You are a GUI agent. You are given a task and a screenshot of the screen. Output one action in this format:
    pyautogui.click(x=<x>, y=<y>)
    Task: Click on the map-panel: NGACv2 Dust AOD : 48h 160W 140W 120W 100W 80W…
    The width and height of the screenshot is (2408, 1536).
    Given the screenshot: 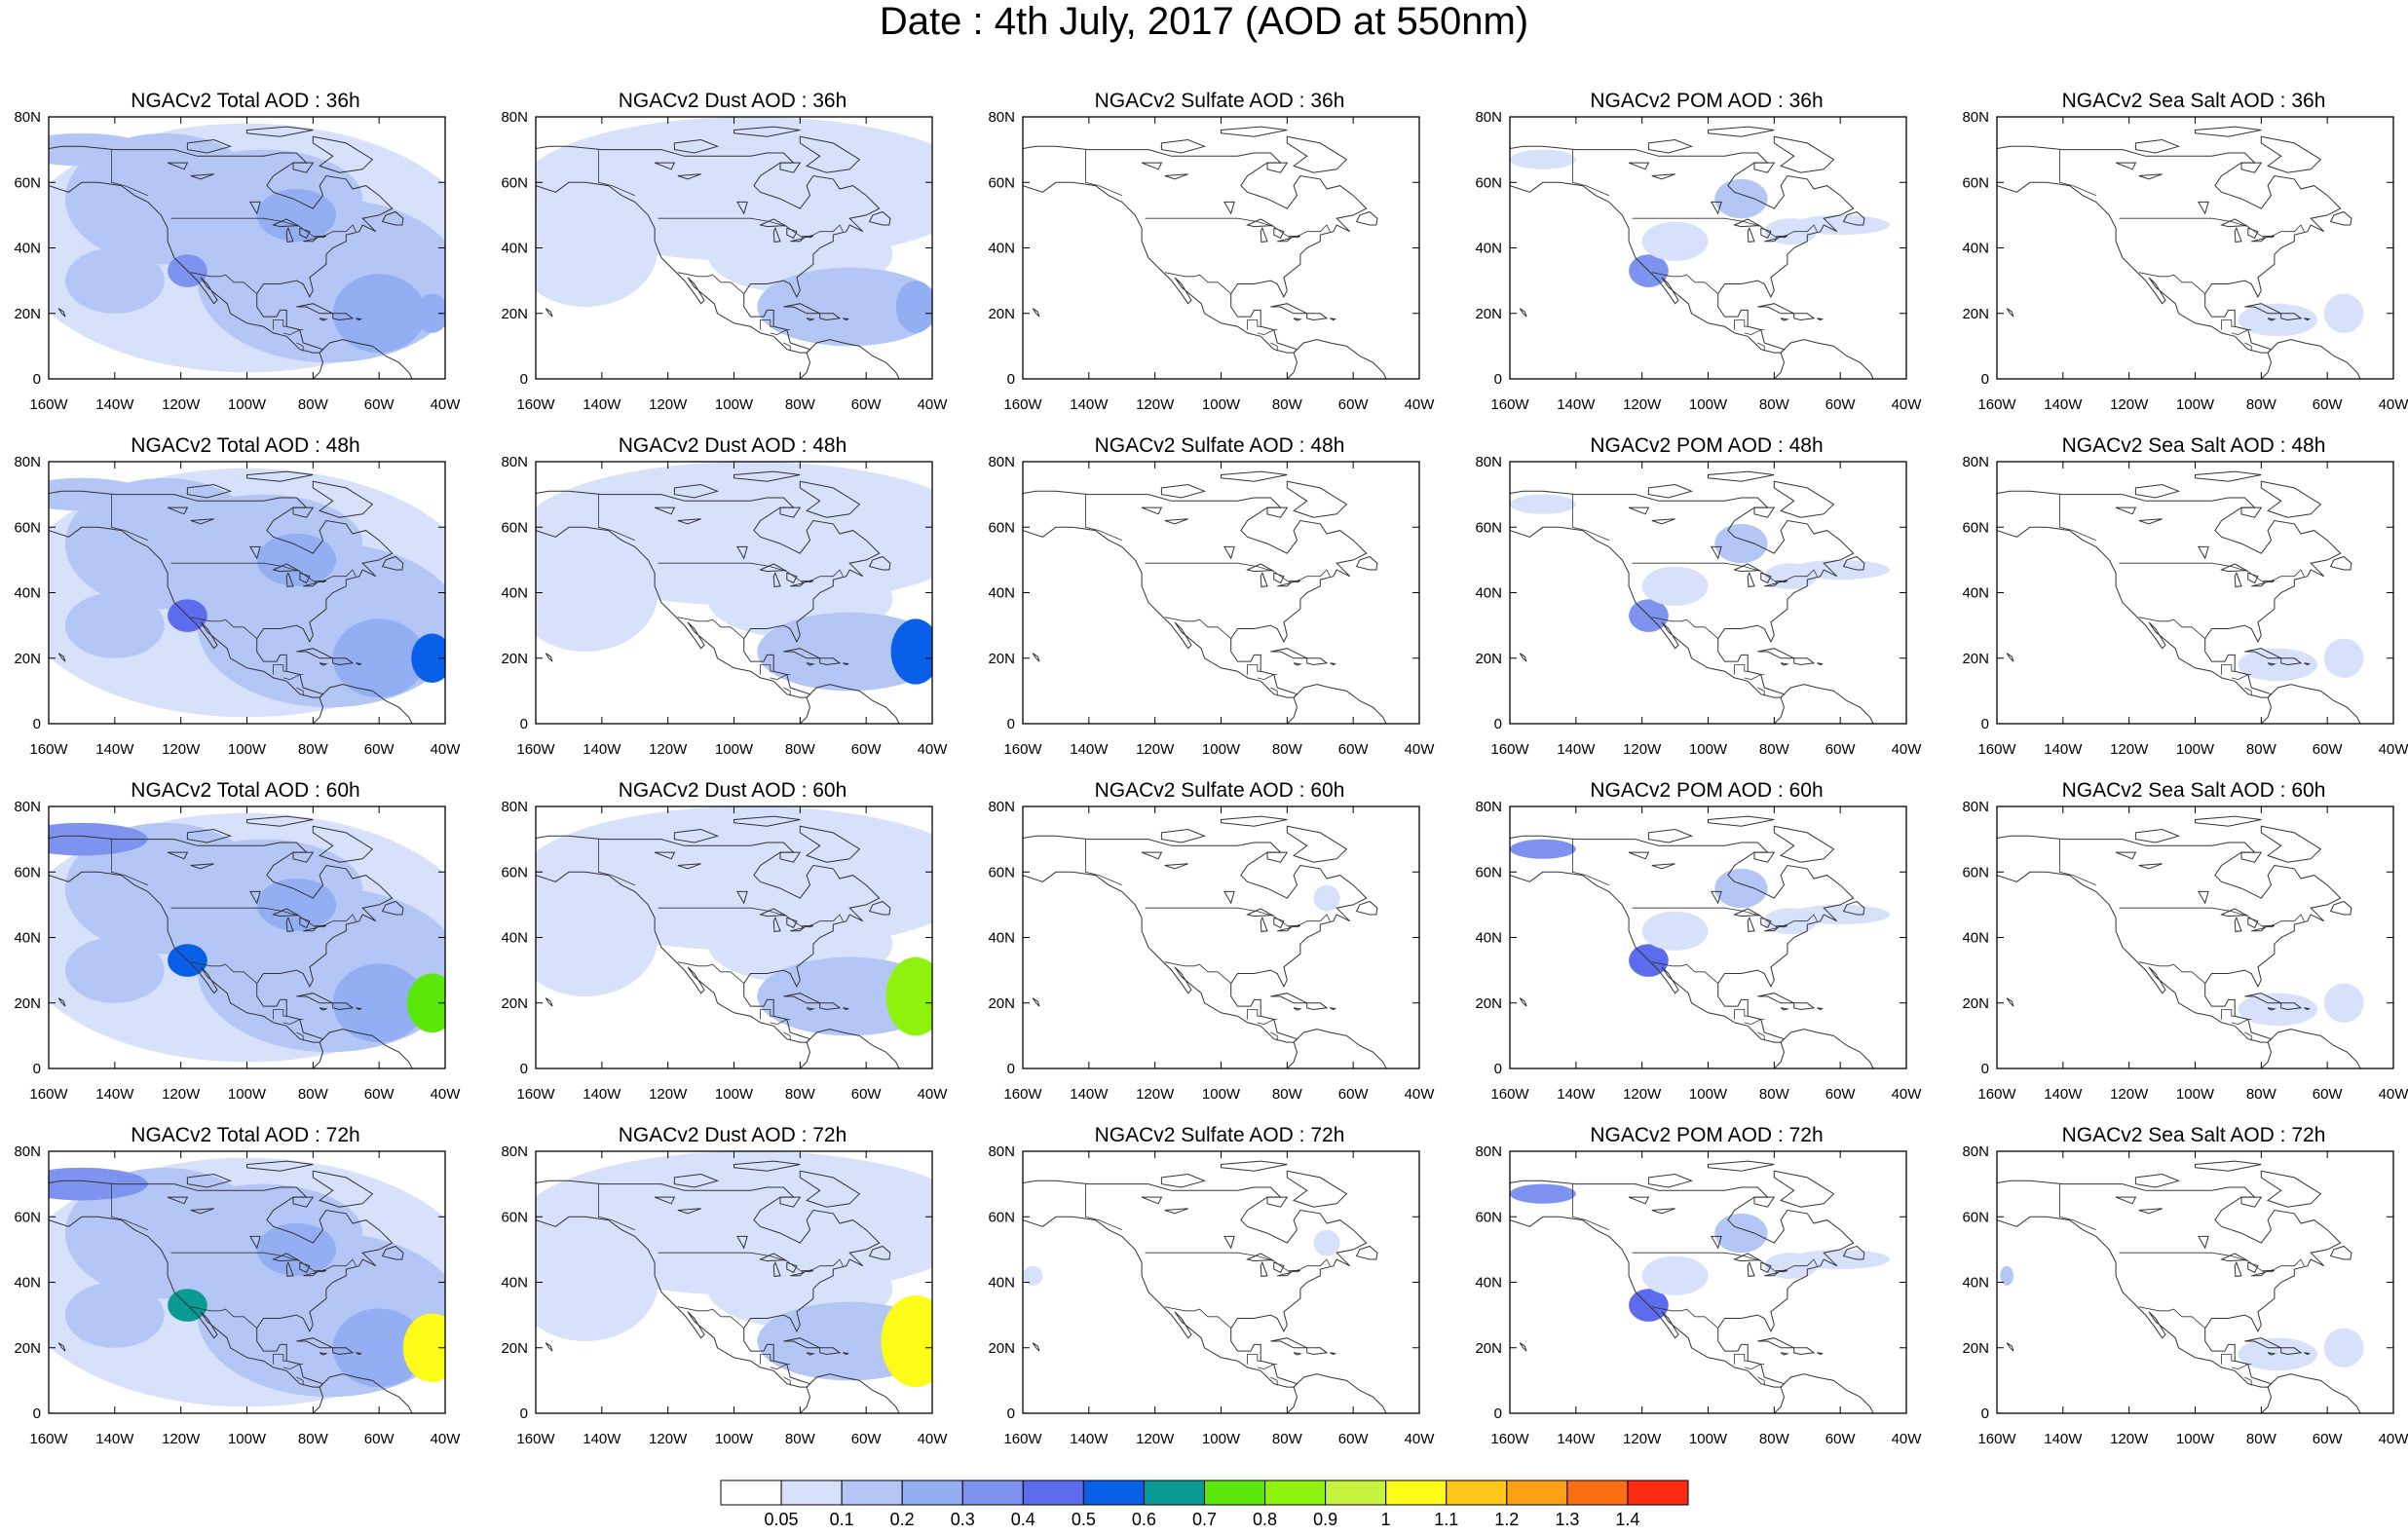 What is the action you would take?
    pyautogui.click(x=729, y=604)
    